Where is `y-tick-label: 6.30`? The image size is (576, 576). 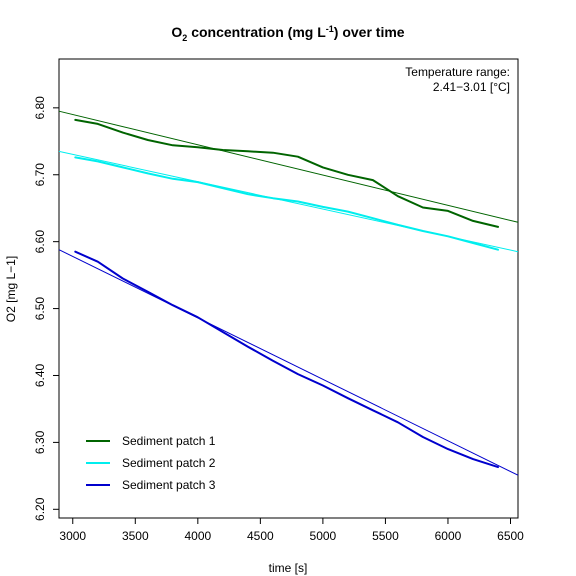 y-tick-label: 6.30 is located at coordinates (40, 442).